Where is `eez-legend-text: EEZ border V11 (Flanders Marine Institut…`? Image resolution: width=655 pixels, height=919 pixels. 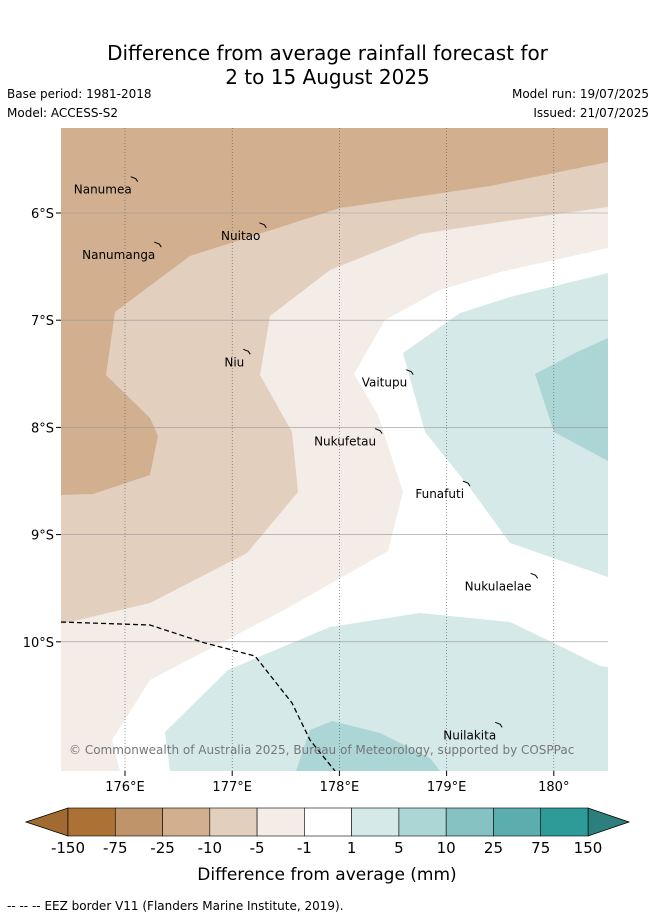
eez-legend-text: EEZ border V11 (Flanders Marine Institut… is located at coordinates (194, 906).